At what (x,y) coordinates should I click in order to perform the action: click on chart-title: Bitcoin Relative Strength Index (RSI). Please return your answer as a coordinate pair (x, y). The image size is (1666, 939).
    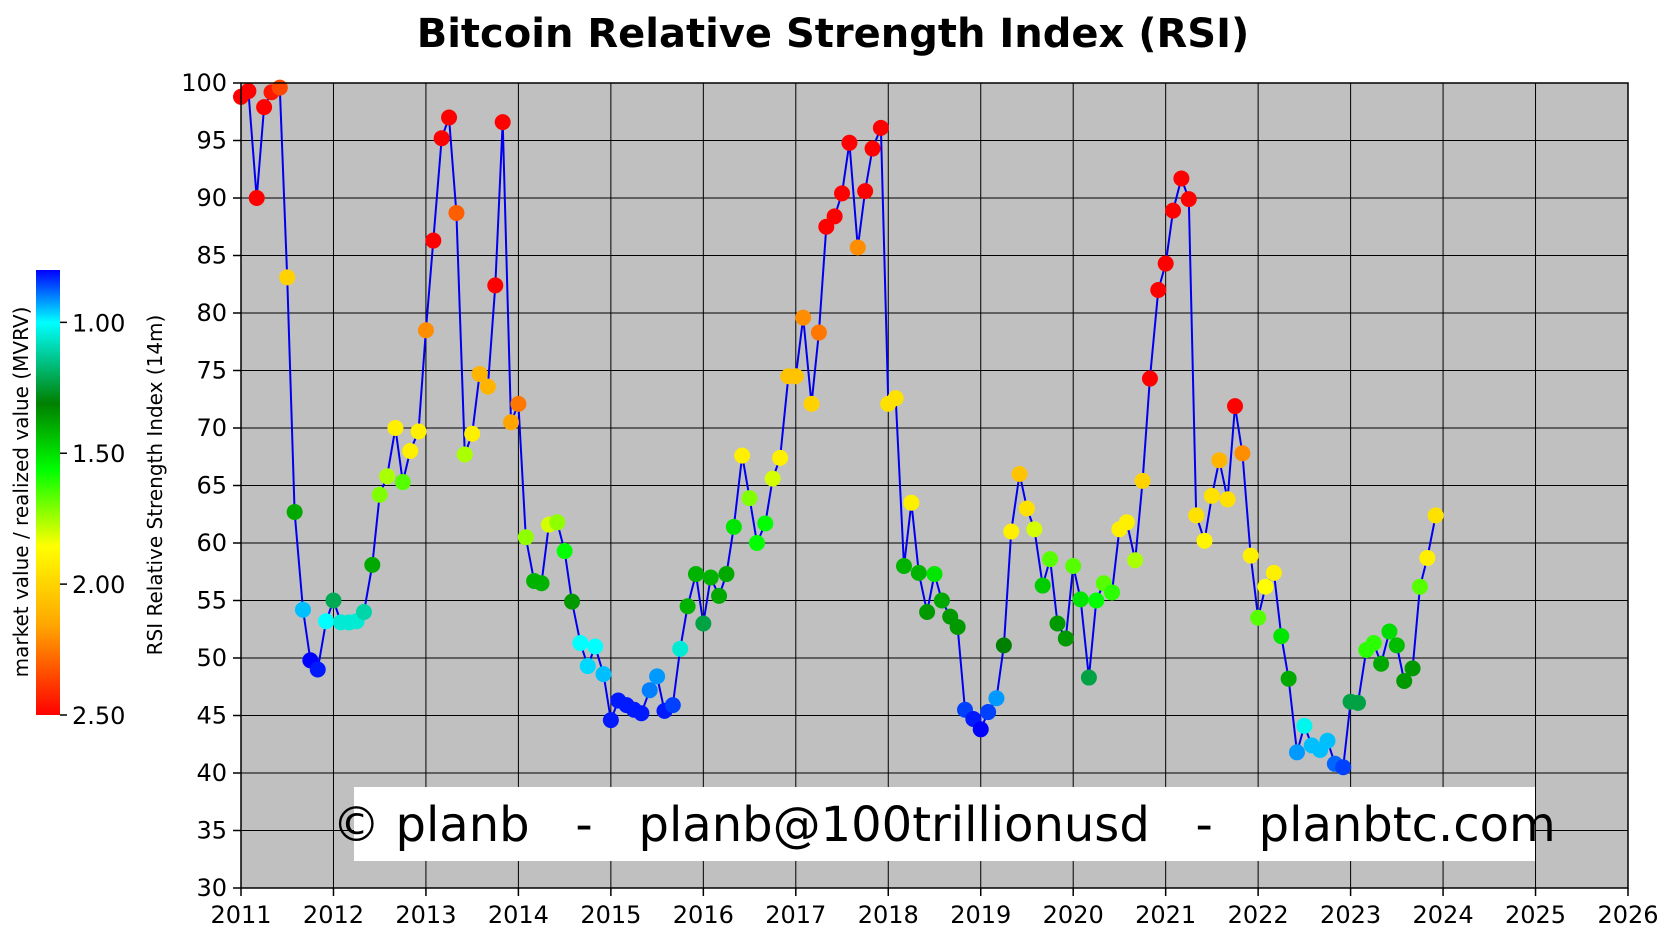
    Looking at the image, I should click on (833, 34).